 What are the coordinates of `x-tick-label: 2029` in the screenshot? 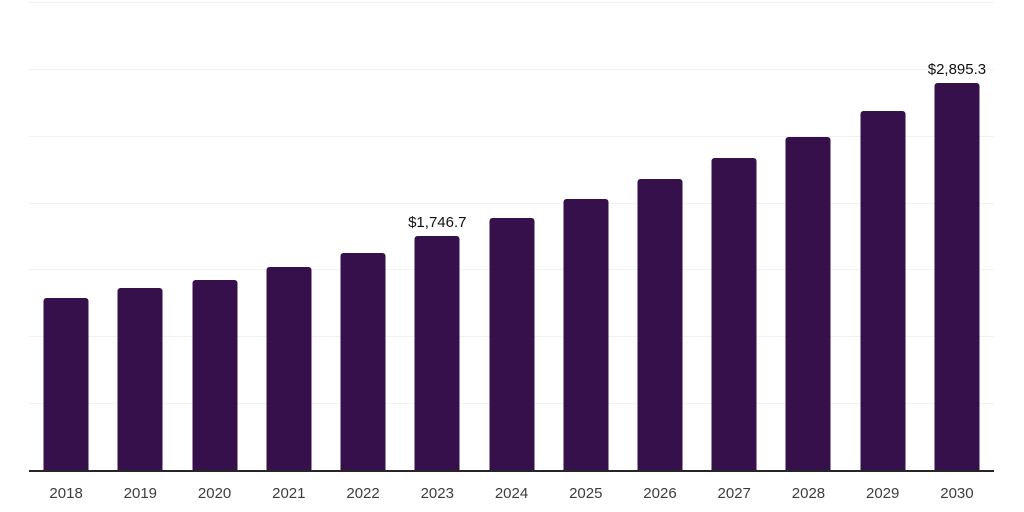 It's located at (883, 493).